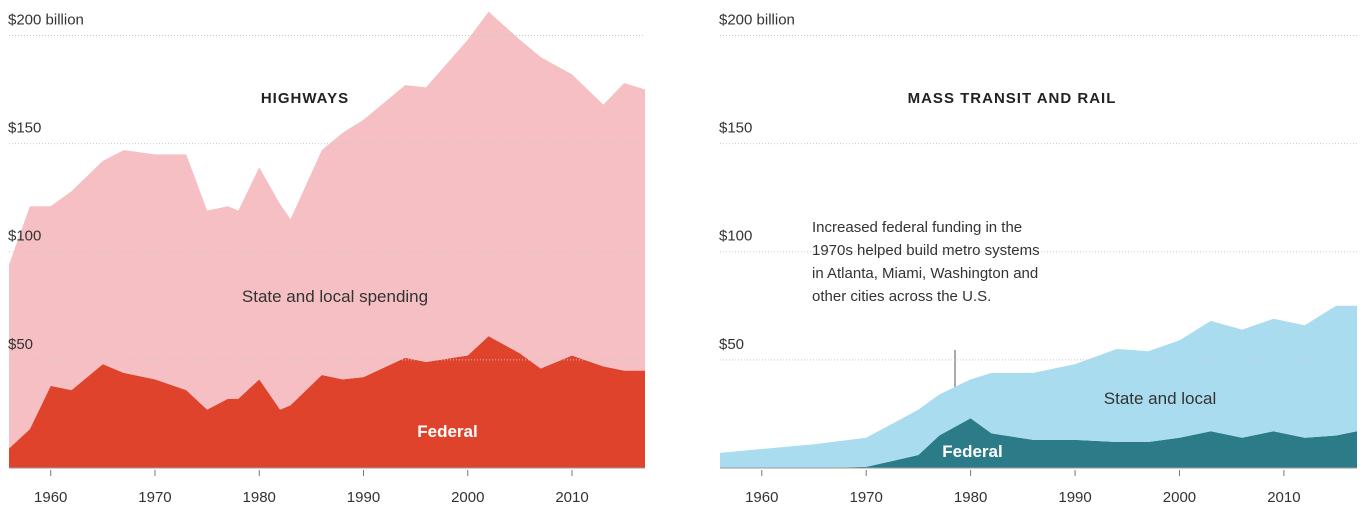 The height and width of the screenshot is (505, 1364). What do you see at coordinates (1012, 98) in the screenshot?
I see `chart-title: MASS TRANSIT AND RAIL` at bounding box center [1012, 98].